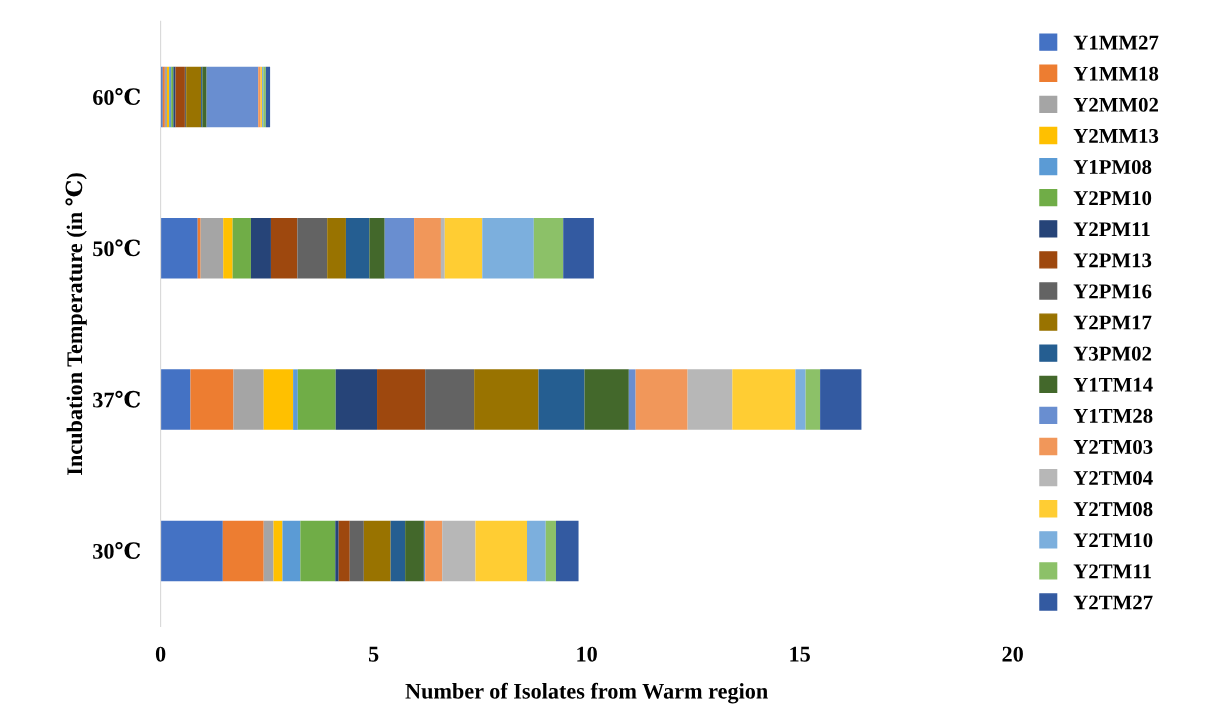 The image size is (1226, 712). What do you see at coordinates (1113, 509) in the screenshot?
I see `legend-label: Y2TM08` at bounding box center [1113, 509].